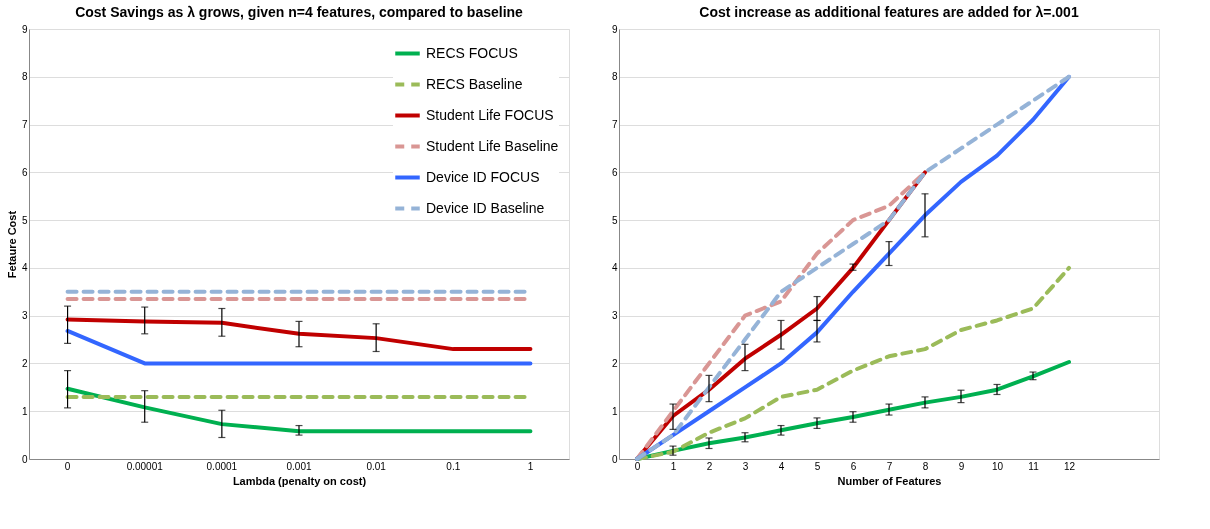  Describe the element at coordinates (889, 466) in the screenshot. I see `x-tick-label: 7` at that location.